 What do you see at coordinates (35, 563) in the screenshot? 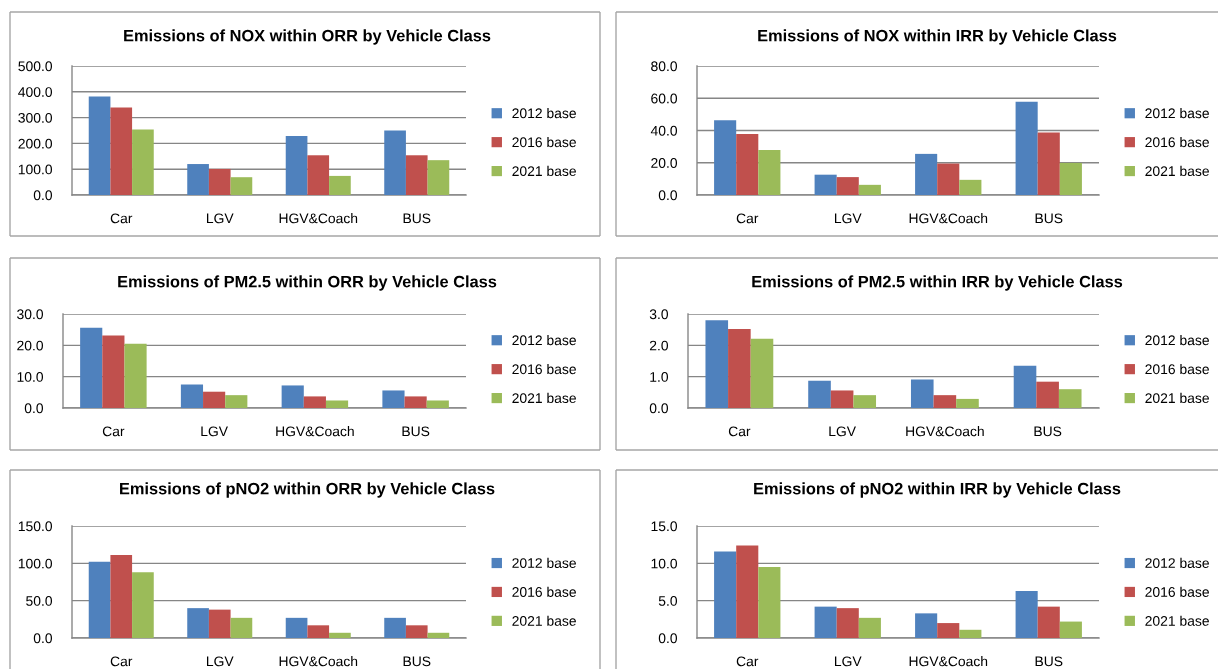
I see `y-tick-label: 100.0` at bounding box center [35, 563].